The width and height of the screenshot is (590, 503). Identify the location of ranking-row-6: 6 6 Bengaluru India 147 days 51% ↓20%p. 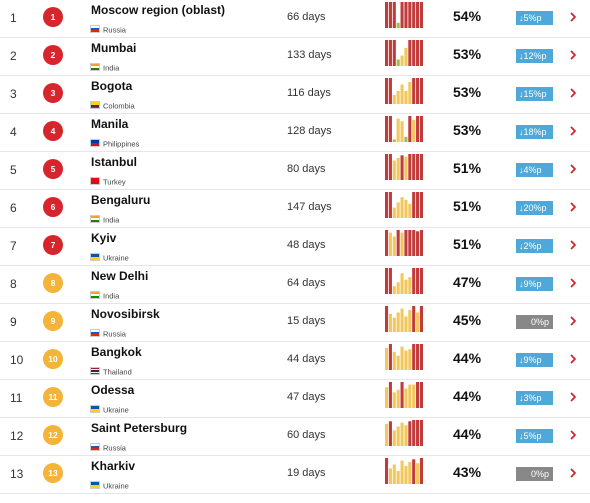
(295, 209).